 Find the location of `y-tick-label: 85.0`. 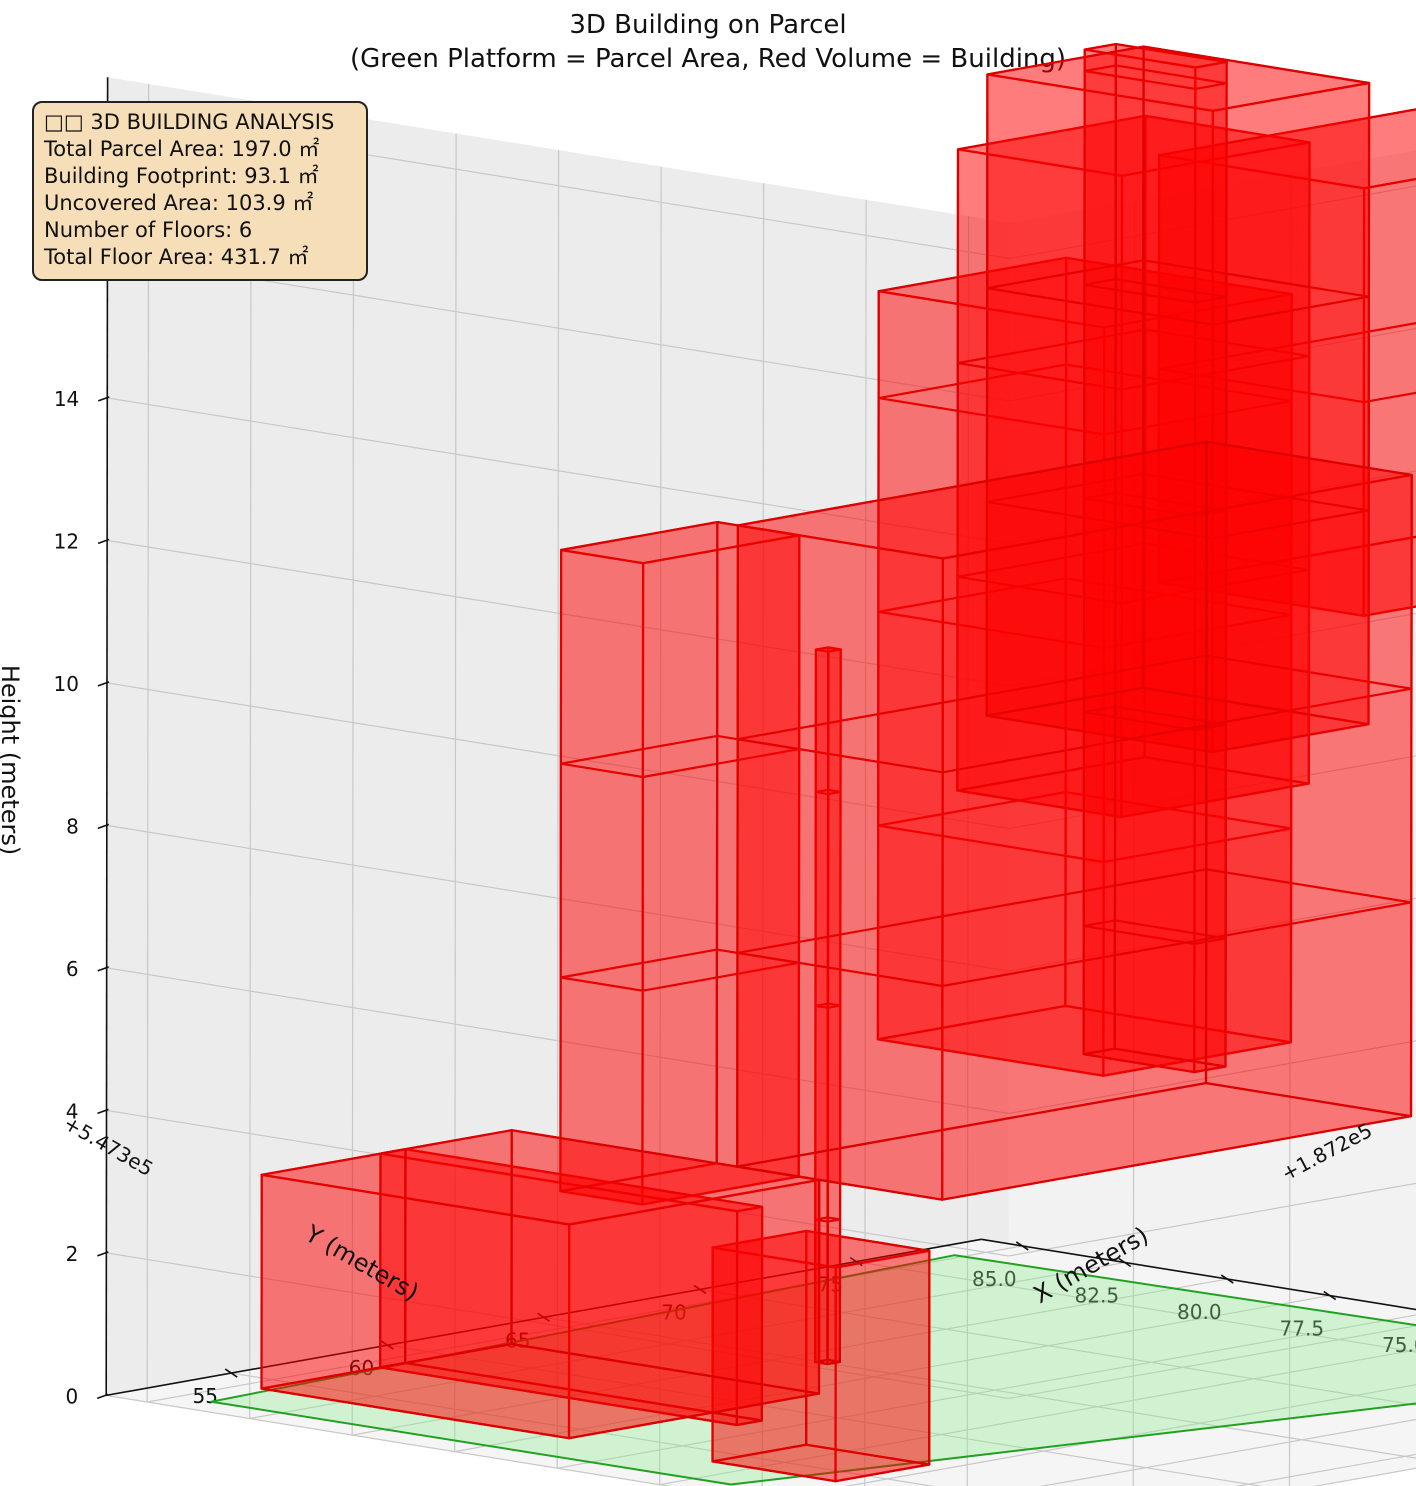

y-tick-label: 85.0 is located at coordinates (994, 1279).